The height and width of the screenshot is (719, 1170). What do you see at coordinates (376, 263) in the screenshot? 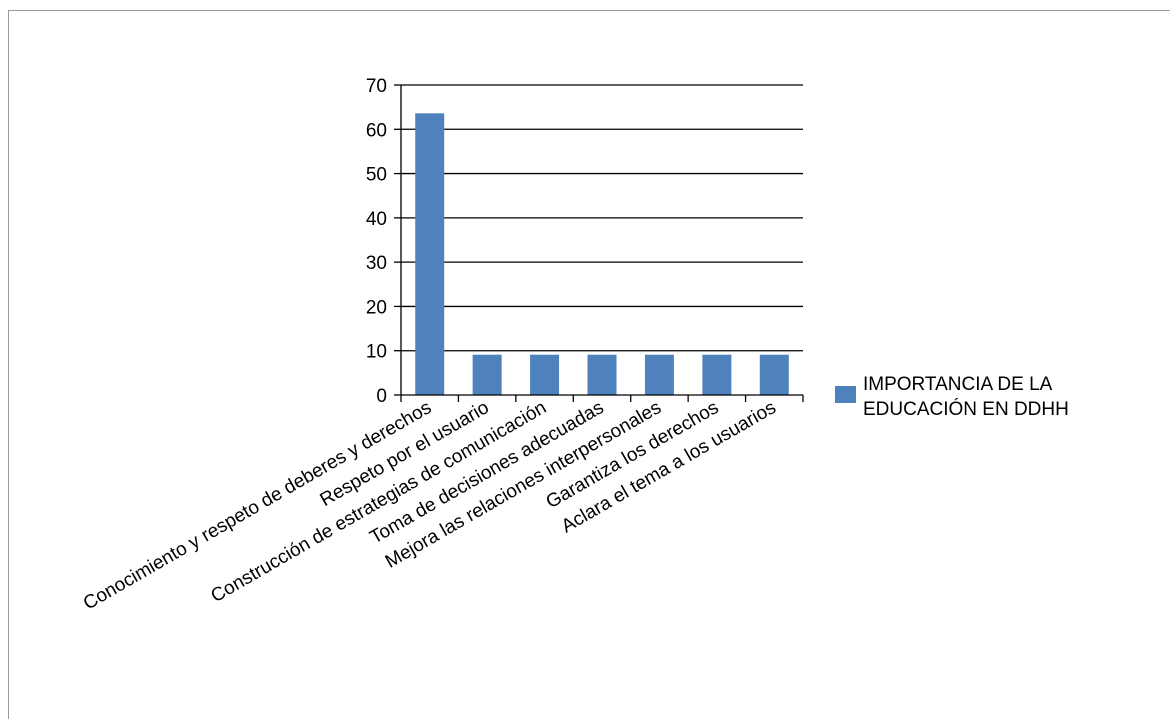
I see `y-tick-label: 30` at bounding box center [376, 263].